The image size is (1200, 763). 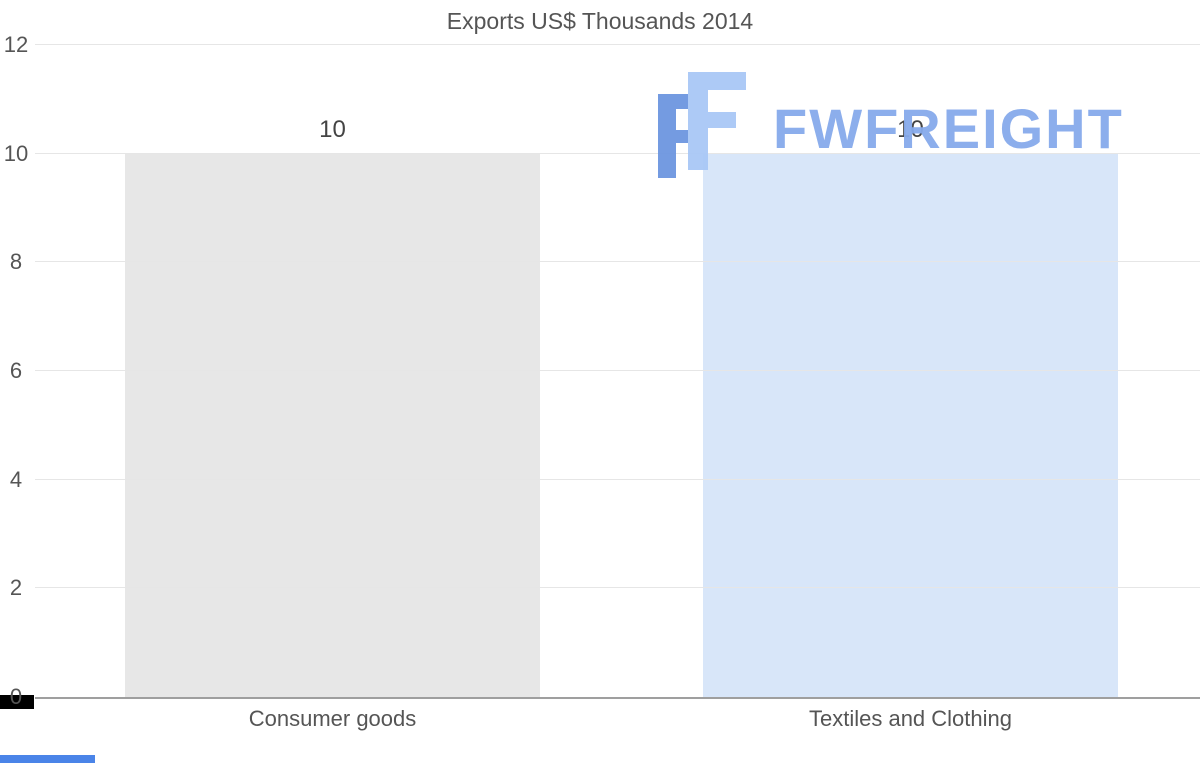 What do you see at coordinates (16, 370) in the screenshot?
I see `y-tick-label: 6` at bounding box center [16, 370].